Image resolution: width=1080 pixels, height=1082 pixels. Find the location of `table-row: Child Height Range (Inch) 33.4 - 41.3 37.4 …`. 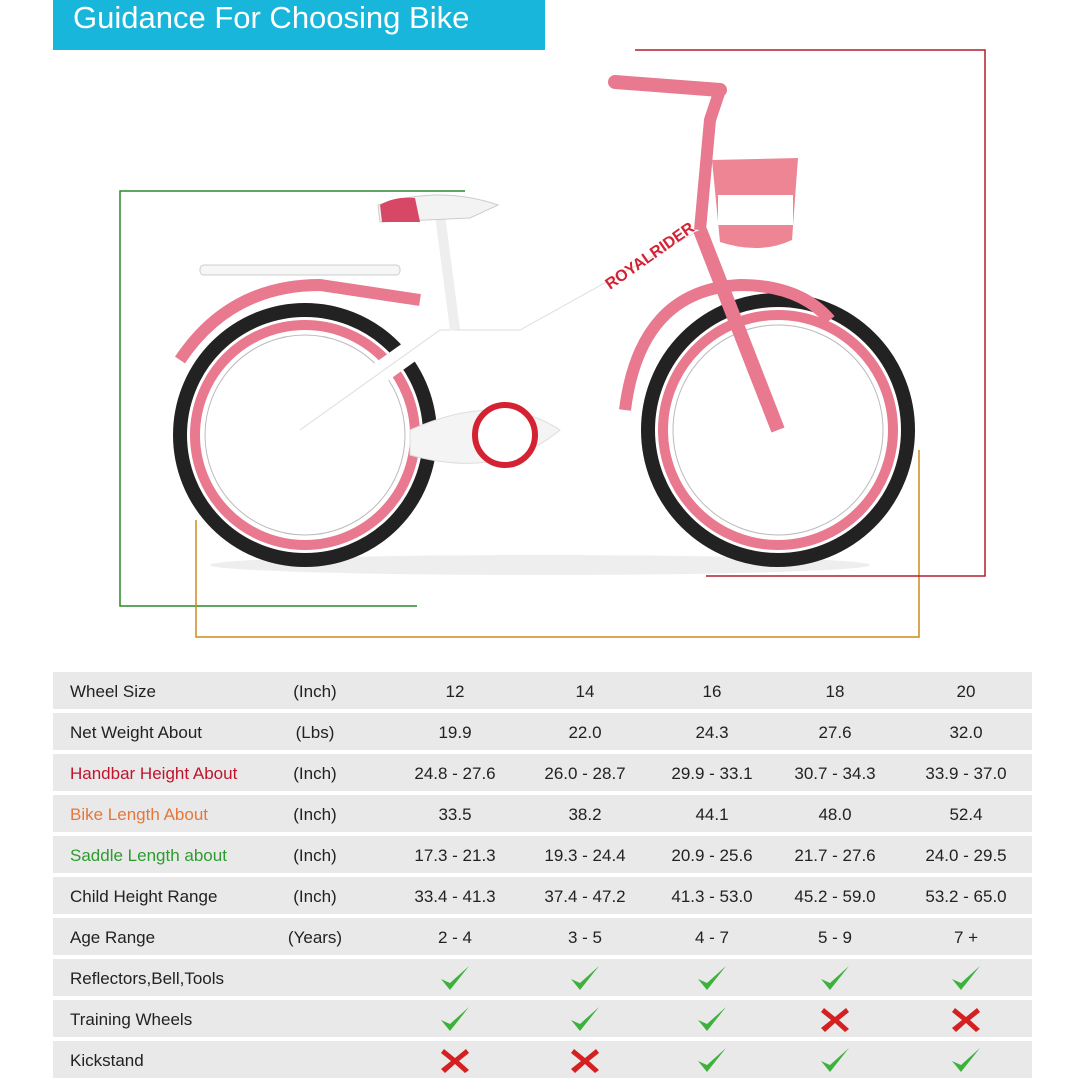

table-row: Child Height Range (Inch) 33.4 - 41.3 37.4 … is located at coordinates (542, 895).